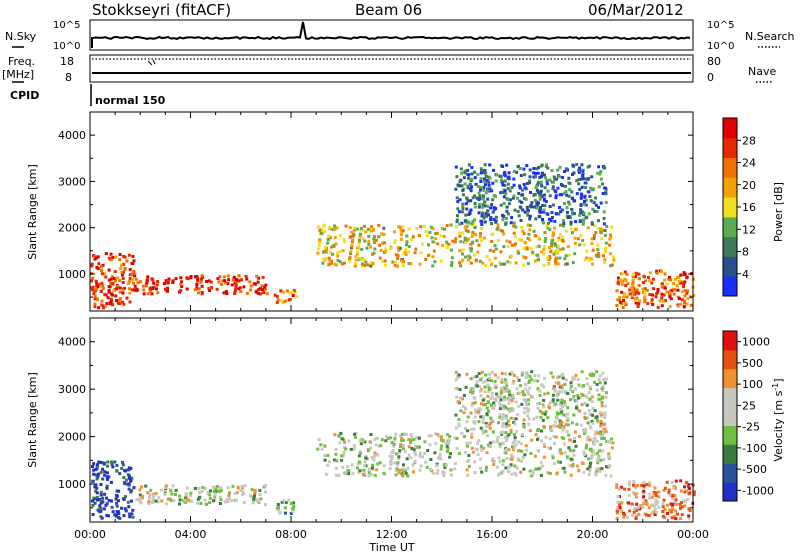 The width and height of the screenshot is (800, 558). I want to click on y-tick-label: 1000, so click(72, 484).